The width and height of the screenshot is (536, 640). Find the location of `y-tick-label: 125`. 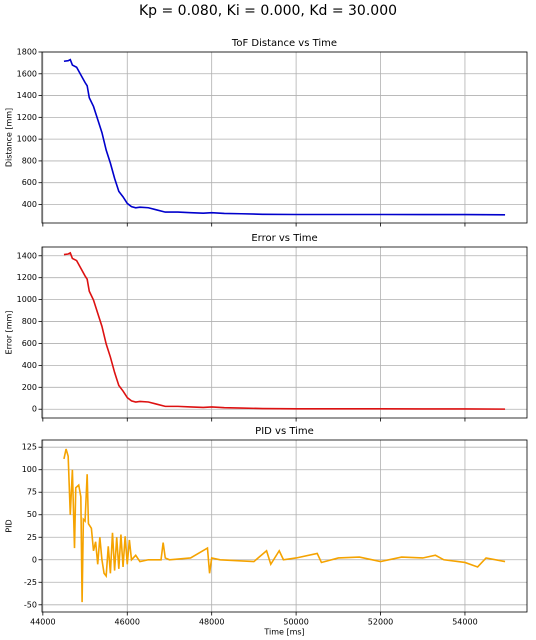

y-tick-label: 125 is located at coordinates (29, 447).